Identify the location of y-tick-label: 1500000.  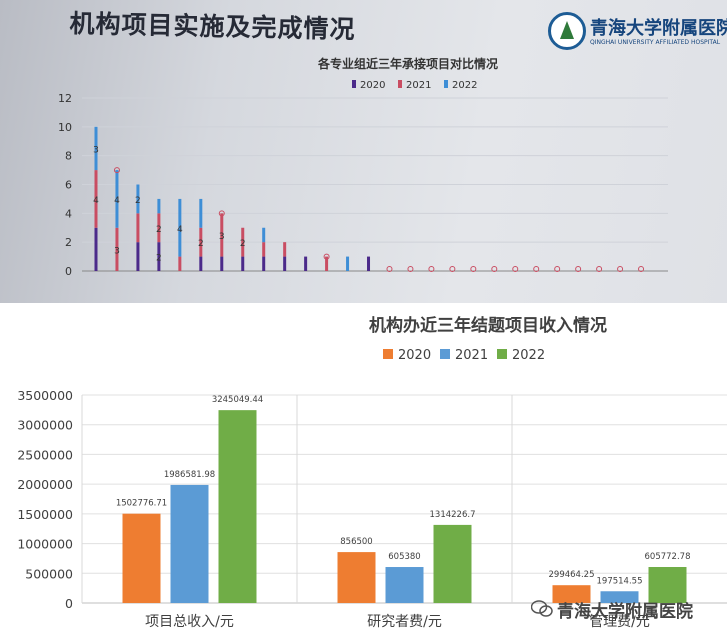
(45, 514).